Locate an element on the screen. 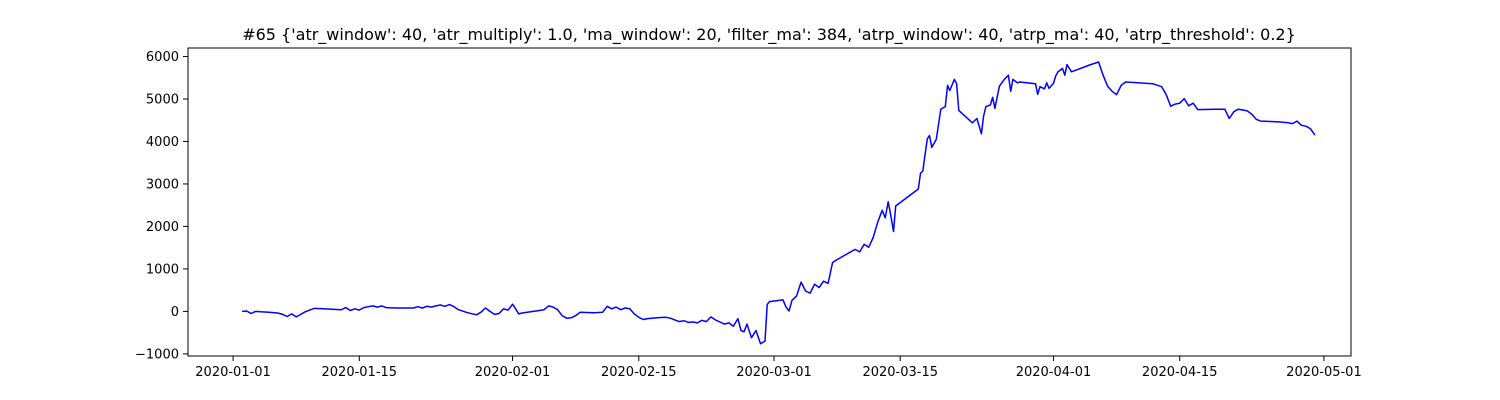  x-tick-label: 2020-02-01 is located at coordinates (513, 372).